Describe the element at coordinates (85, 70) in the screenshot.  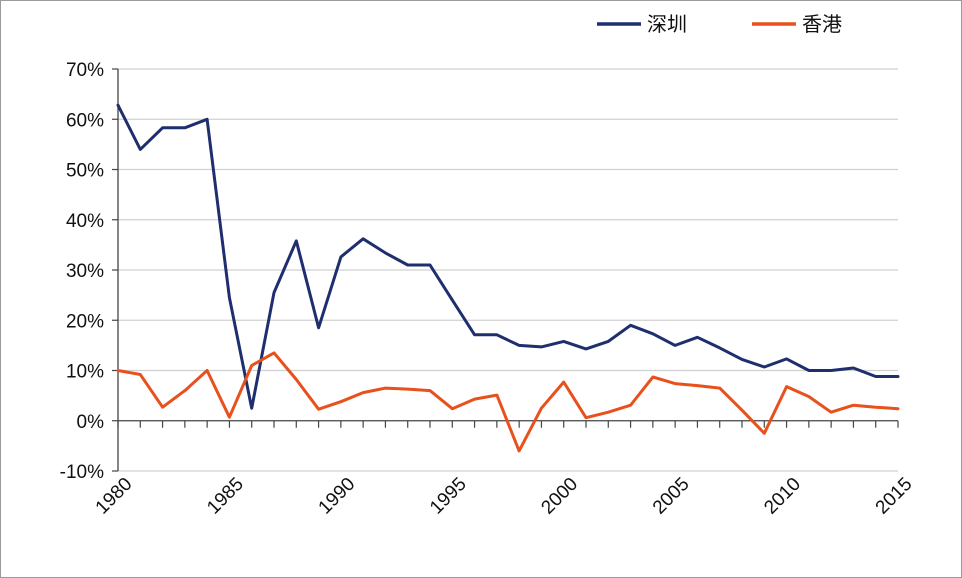
I see `y-tick-label-0: 70%` at that location.